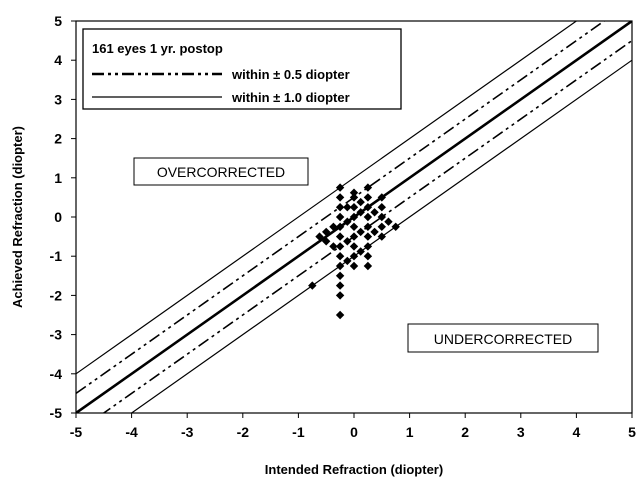  I want to click on x-tick-label: 4, so click(577, 432).